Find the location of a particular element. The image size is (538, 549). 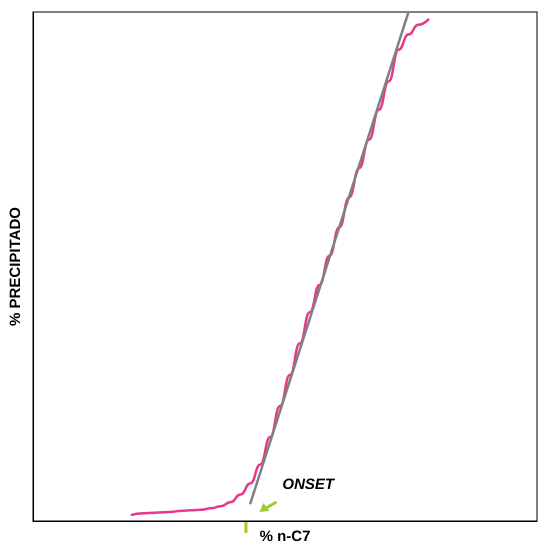

x-axis-title: % n-C7 is located at coordinates (285, 536).